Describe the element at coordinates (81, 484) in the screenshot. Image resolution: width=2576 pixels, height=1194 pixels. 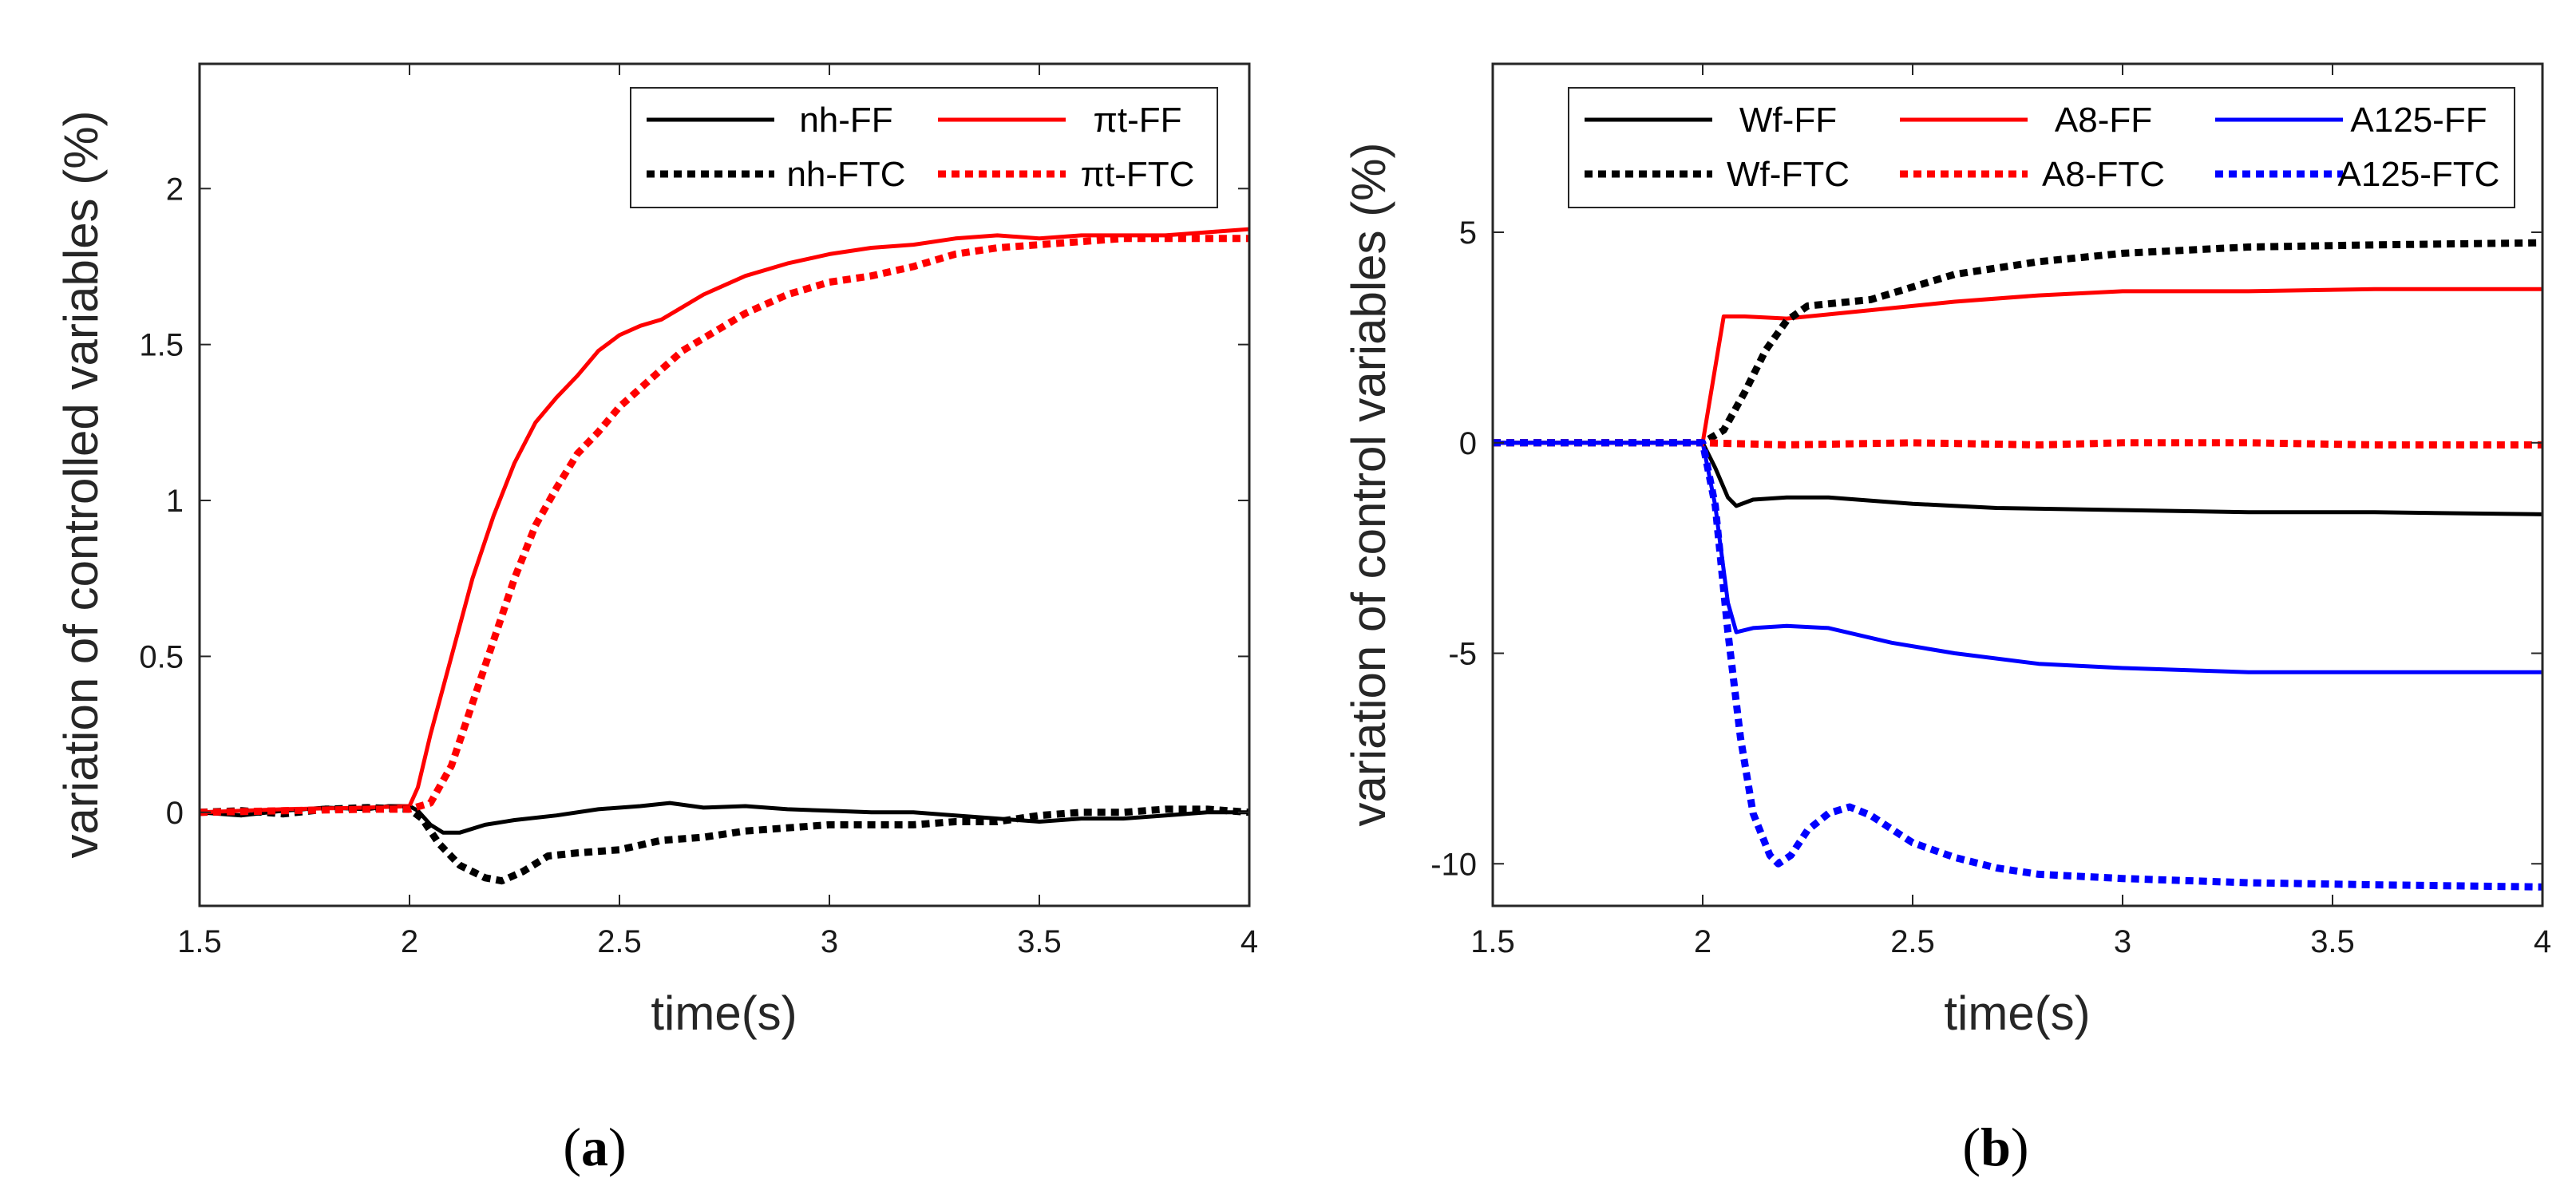
I see `y-axis-label: variation of controlled variables (%)` at that location.